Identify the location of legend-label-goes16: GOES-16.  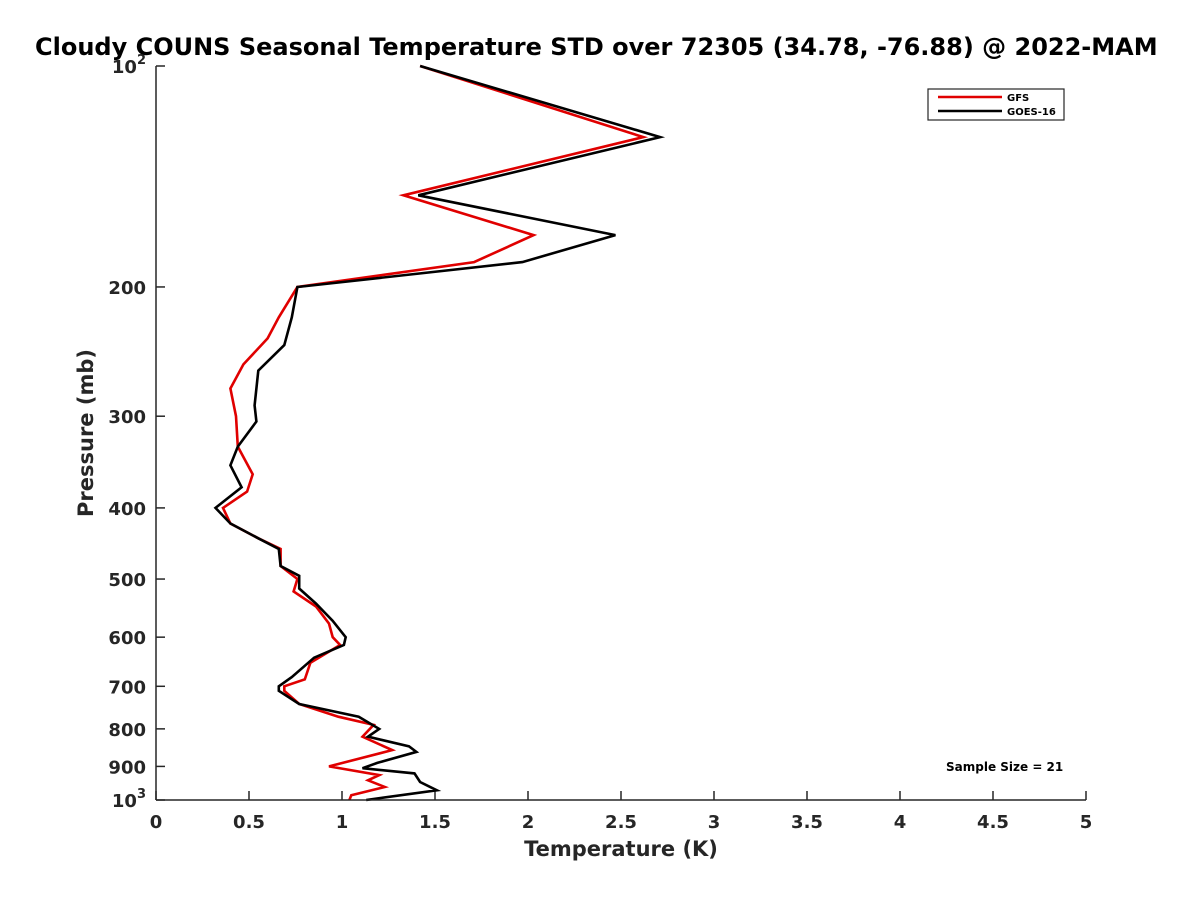
(1031, 112).